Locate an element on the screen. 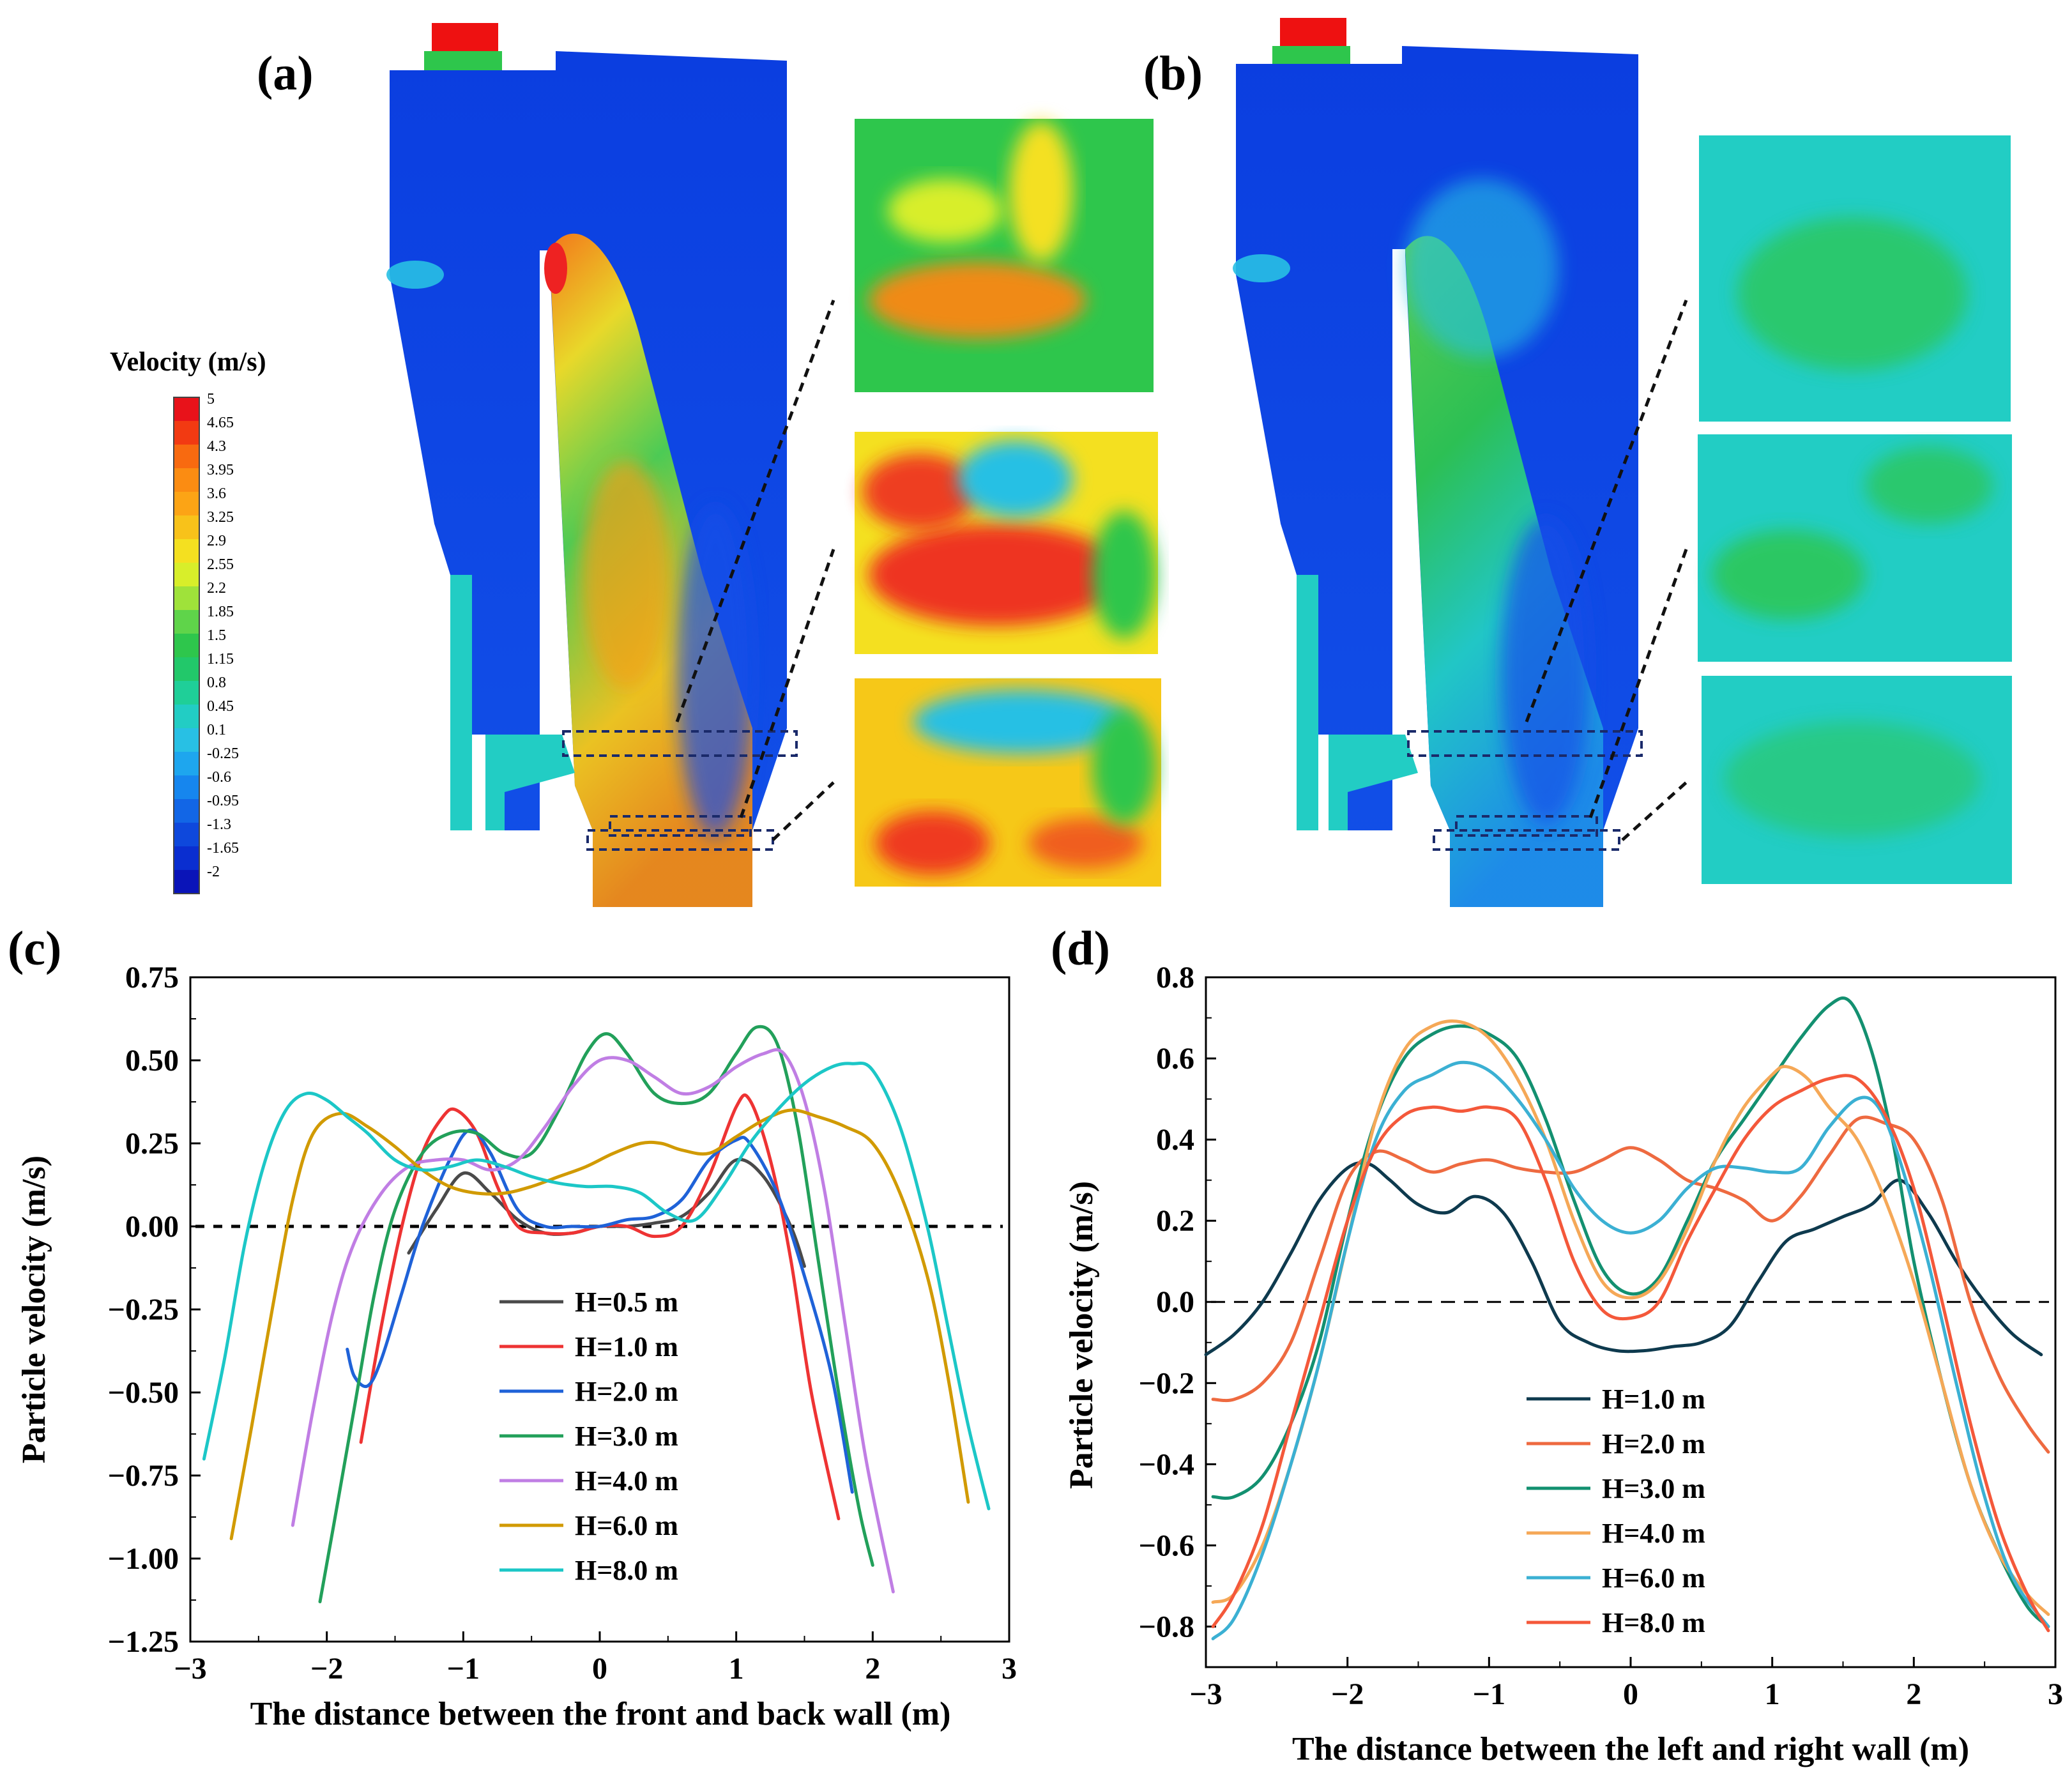 This screenshot has height=1777, width=2072. y-tick-label: −0.6 is located at coordinates (1166, 1545).